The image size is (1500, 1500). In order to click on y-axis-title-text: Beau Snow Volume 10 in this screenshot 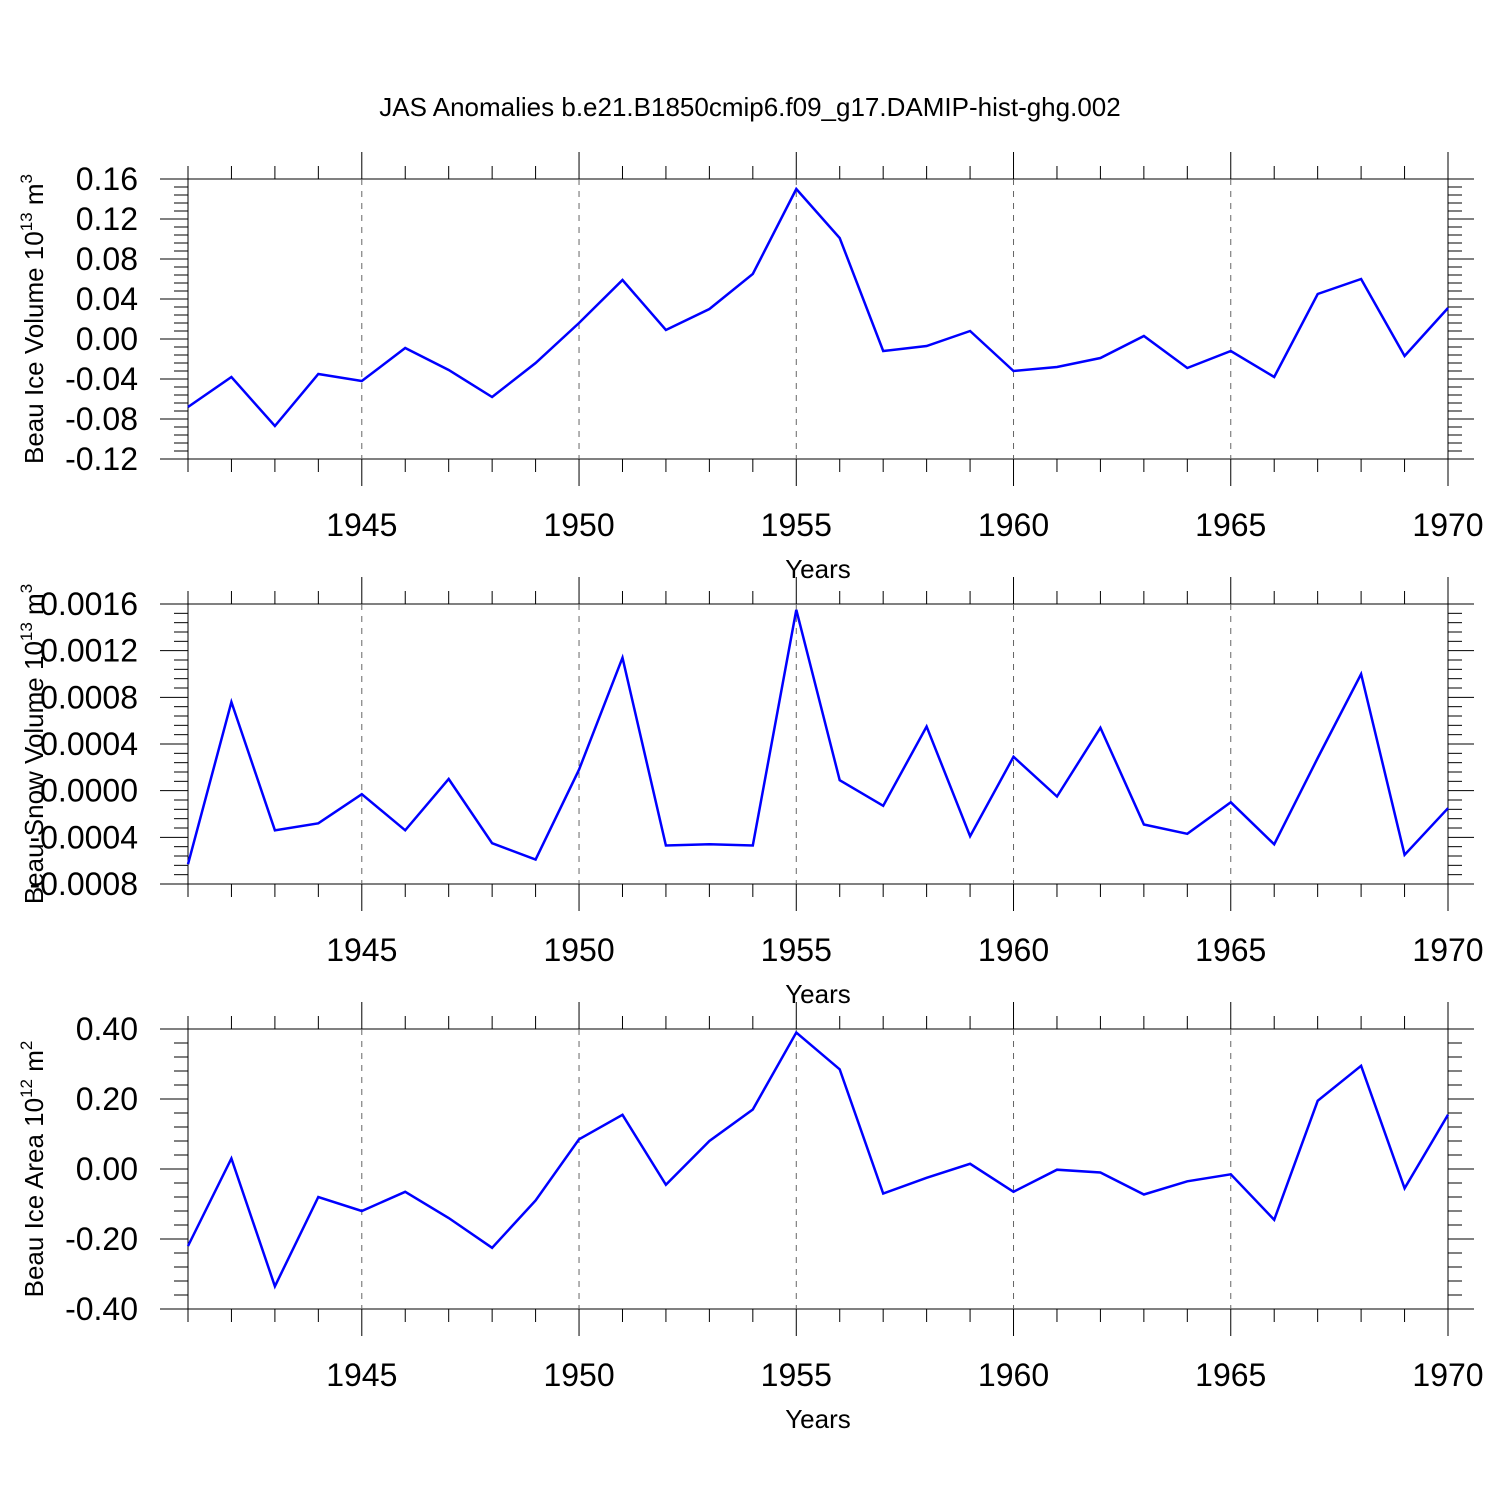, I will do `click(34, 772)`.